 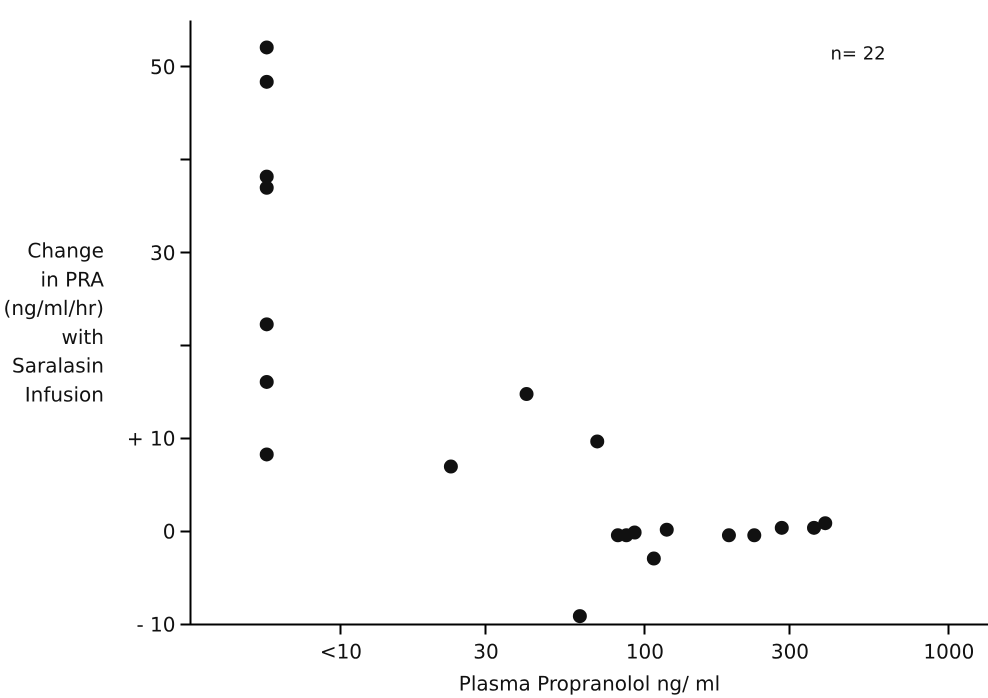 I want to click on x-tick-label: 300, so click(x=790, y=652).